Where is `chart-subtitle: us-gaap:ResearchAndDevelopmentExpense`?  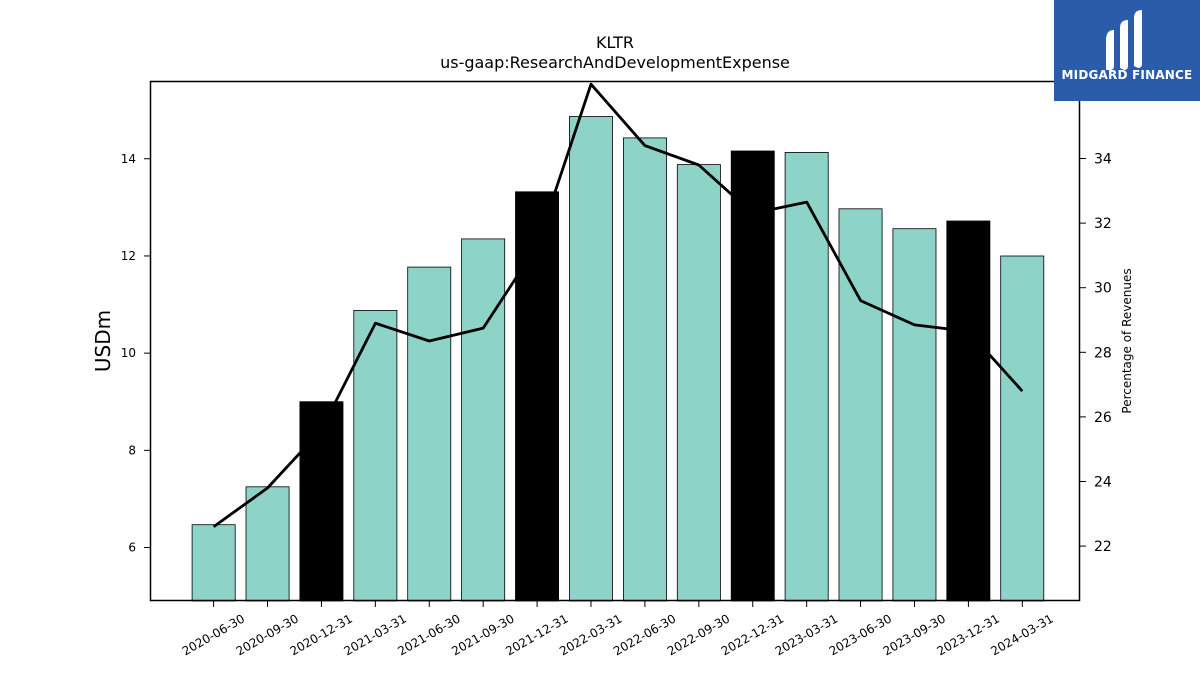
chart-subtitle: us-gaap:ResearchAndDevelopmentExpense is located at coordinates (615, 62).